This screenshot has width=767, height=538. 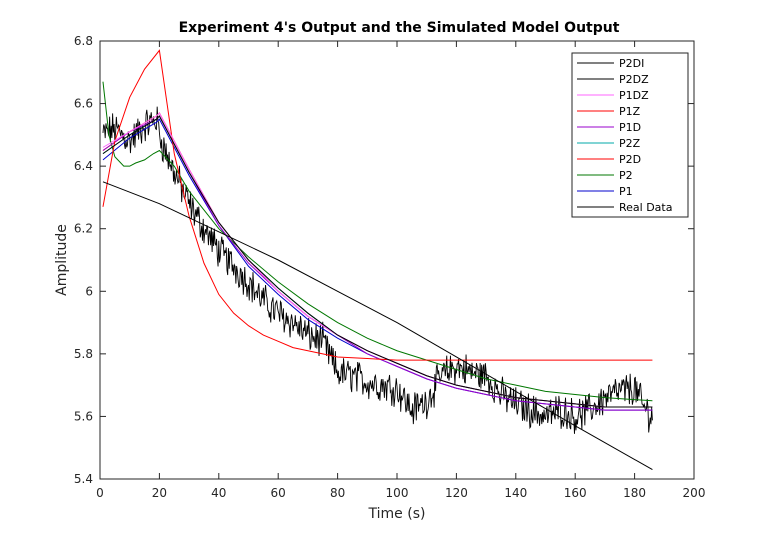 What do you see at coordinates (83, 354) in the screenshot?
I see `y-tick-label: 5.8` at bounding box center [83, 354].